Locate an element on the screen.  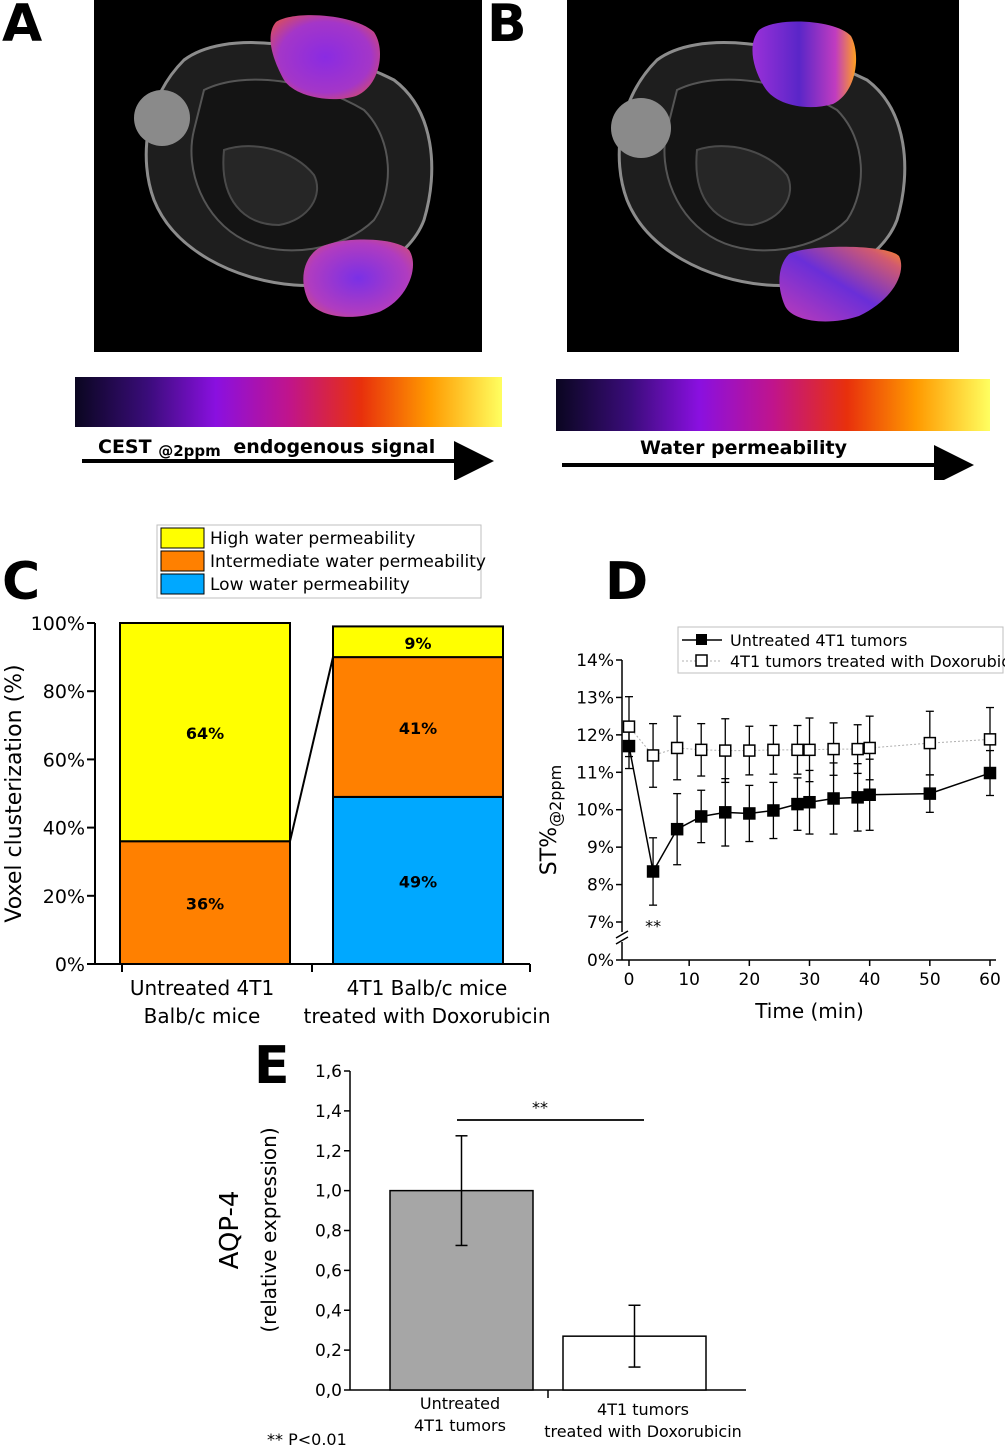
y-axis-title-e-main: AQP-4 is located at coordinates (230, 1230).